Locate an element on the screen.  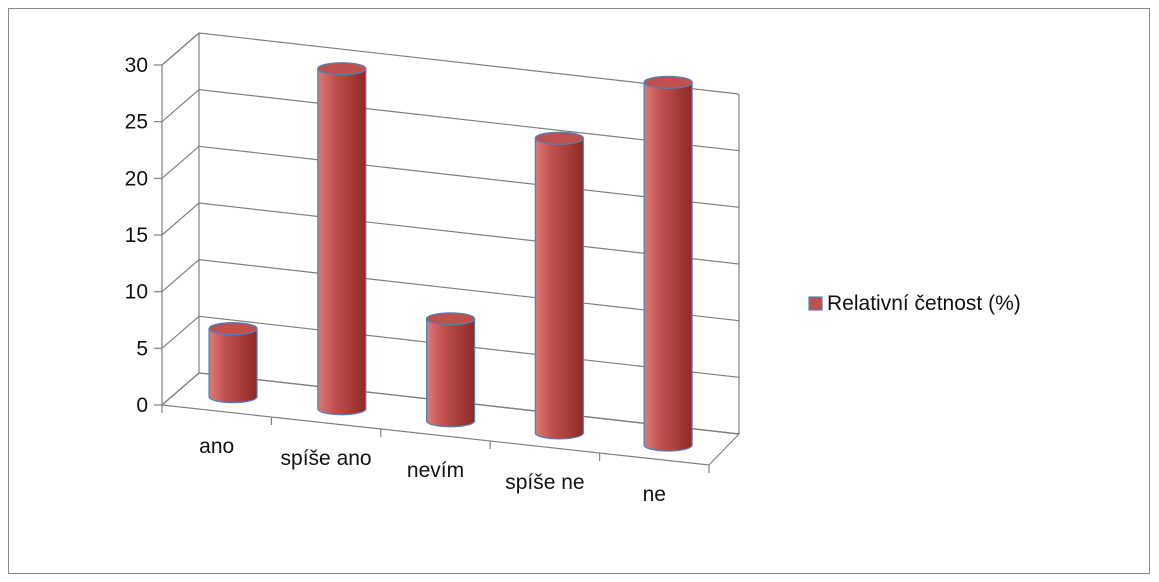
x-tick-label: ne is located at coordinates (654, 494).